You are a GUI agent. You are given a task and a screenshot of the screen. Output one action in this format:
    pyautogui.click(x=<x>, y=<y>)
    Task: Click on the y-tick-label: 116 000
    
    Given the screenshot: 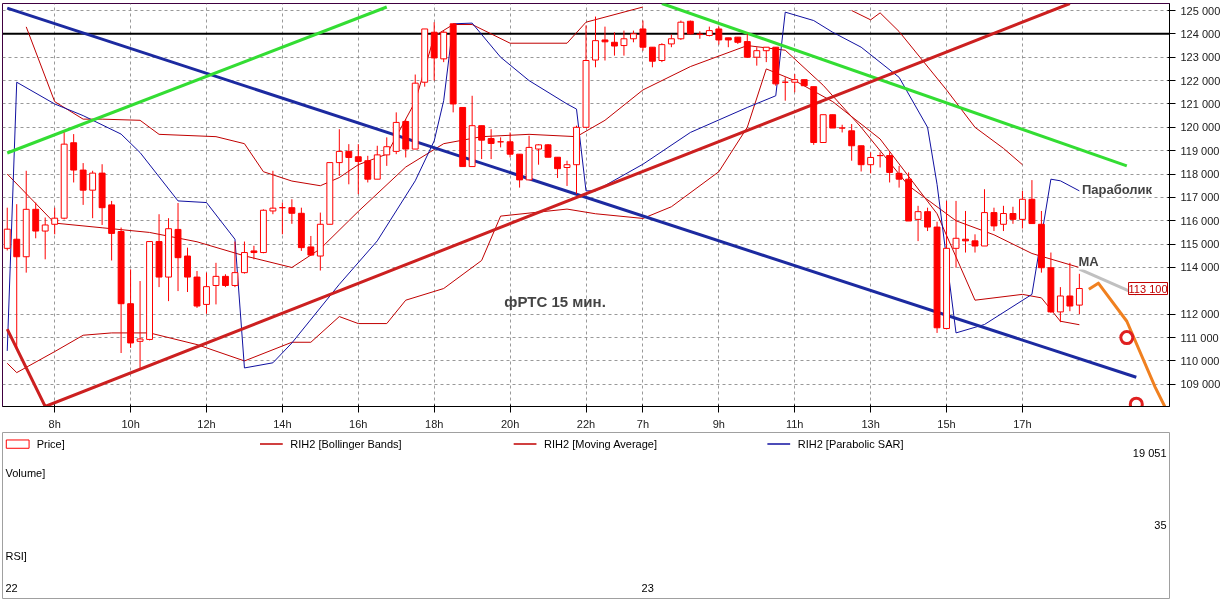 What is the action you would take?
    pyautogui.click(x=1200, y=220)
    